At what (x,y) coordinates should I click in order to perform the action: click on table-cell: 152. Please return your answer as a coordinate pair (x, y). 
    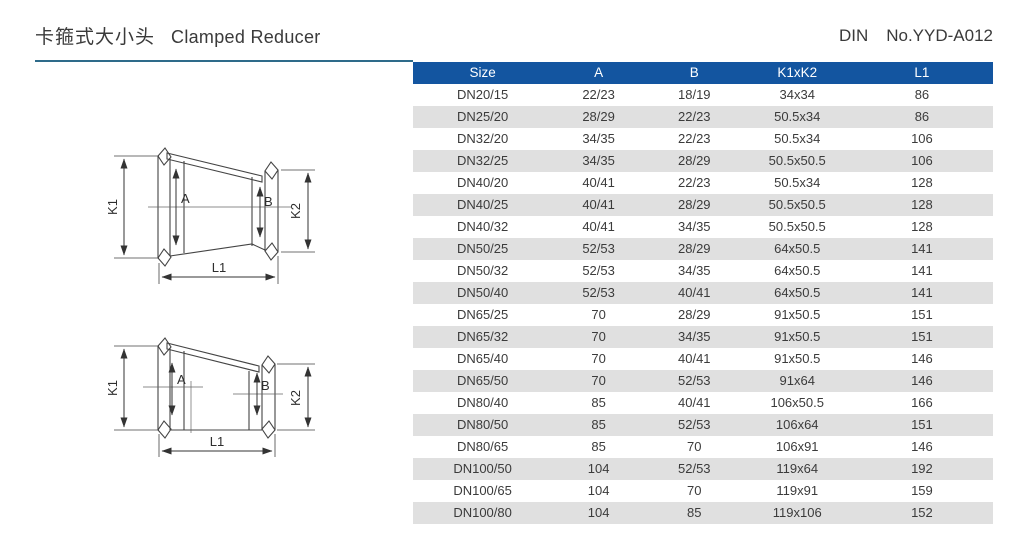
    Looking at the image, I should click on (922, 512).